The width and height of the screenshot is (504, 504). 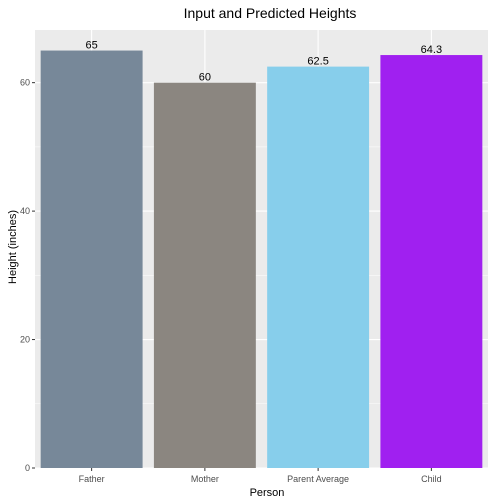 What do you see at coordinates (27, 468) in the screenshot?
I see `y-tick-label: 0` at bounding box center [27, 468].